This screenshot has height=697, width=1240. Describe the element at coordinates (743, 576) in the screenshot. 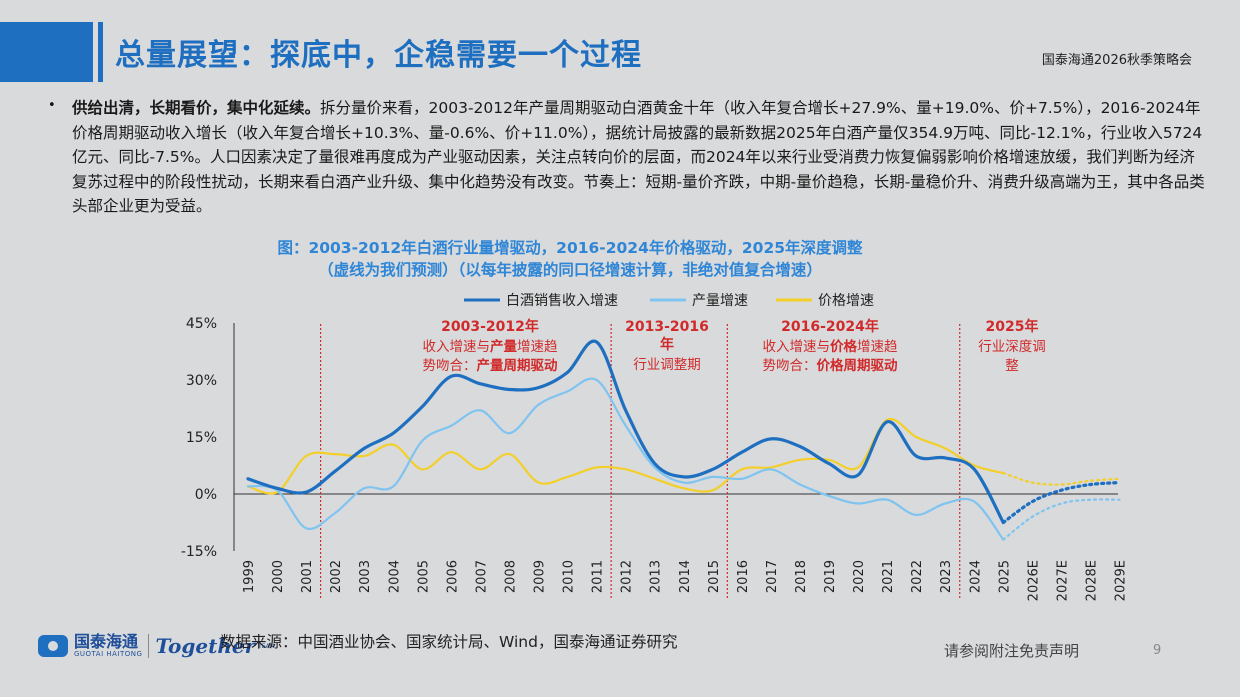

I see `x-tick-label: 2016` at that location.